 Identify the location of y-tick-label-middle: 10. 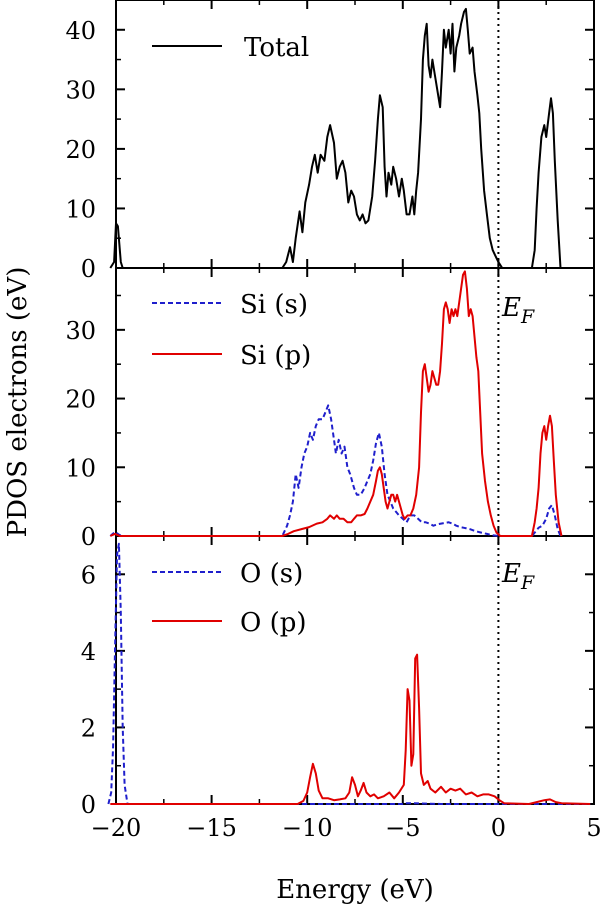
(80, 468).